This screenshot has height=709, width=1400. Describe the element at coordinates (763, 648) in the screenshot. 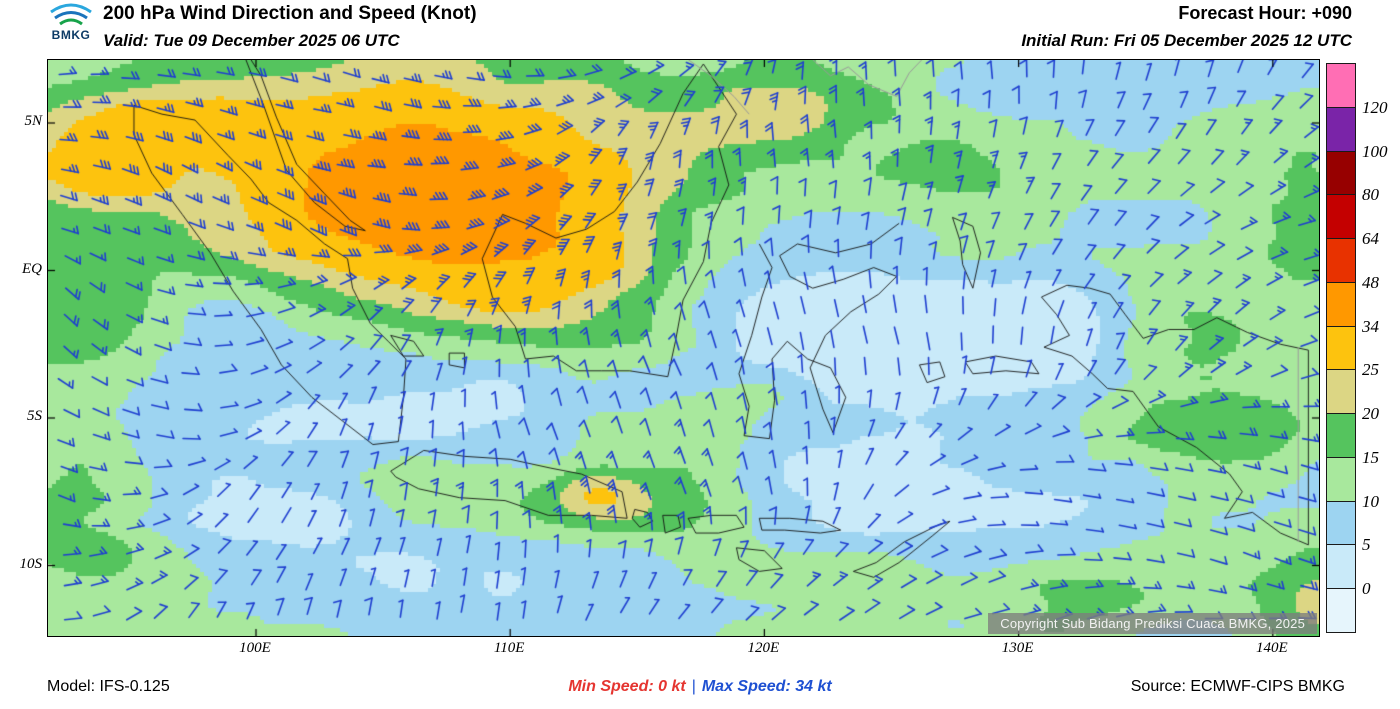

I see `lon-axis-label: 120E` at that location.